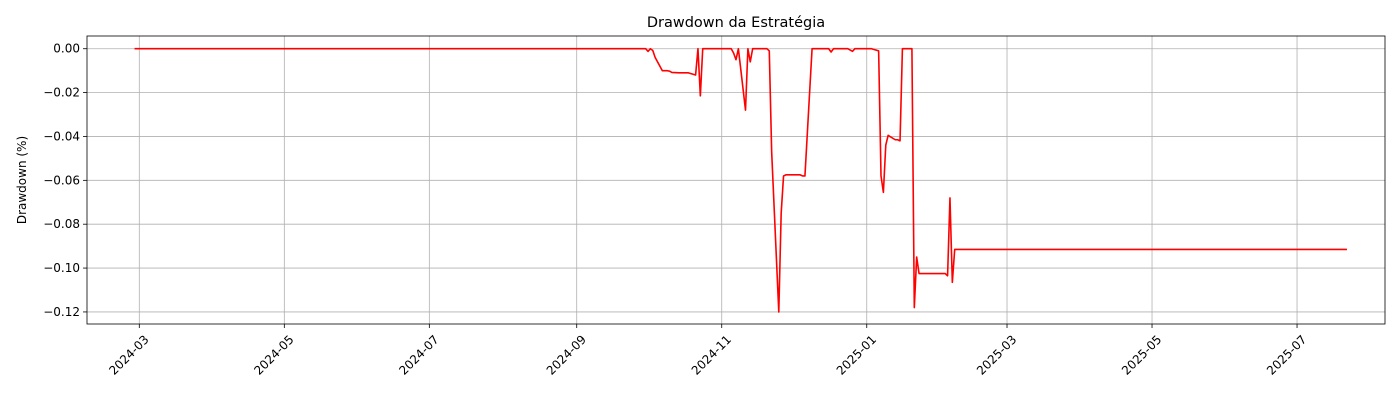 The height and width of the screenshot is (400, 1400). Describe the element at coordinates (856, 354) in the screenshot. I see `x-tick-label: 2025-01` at that location.